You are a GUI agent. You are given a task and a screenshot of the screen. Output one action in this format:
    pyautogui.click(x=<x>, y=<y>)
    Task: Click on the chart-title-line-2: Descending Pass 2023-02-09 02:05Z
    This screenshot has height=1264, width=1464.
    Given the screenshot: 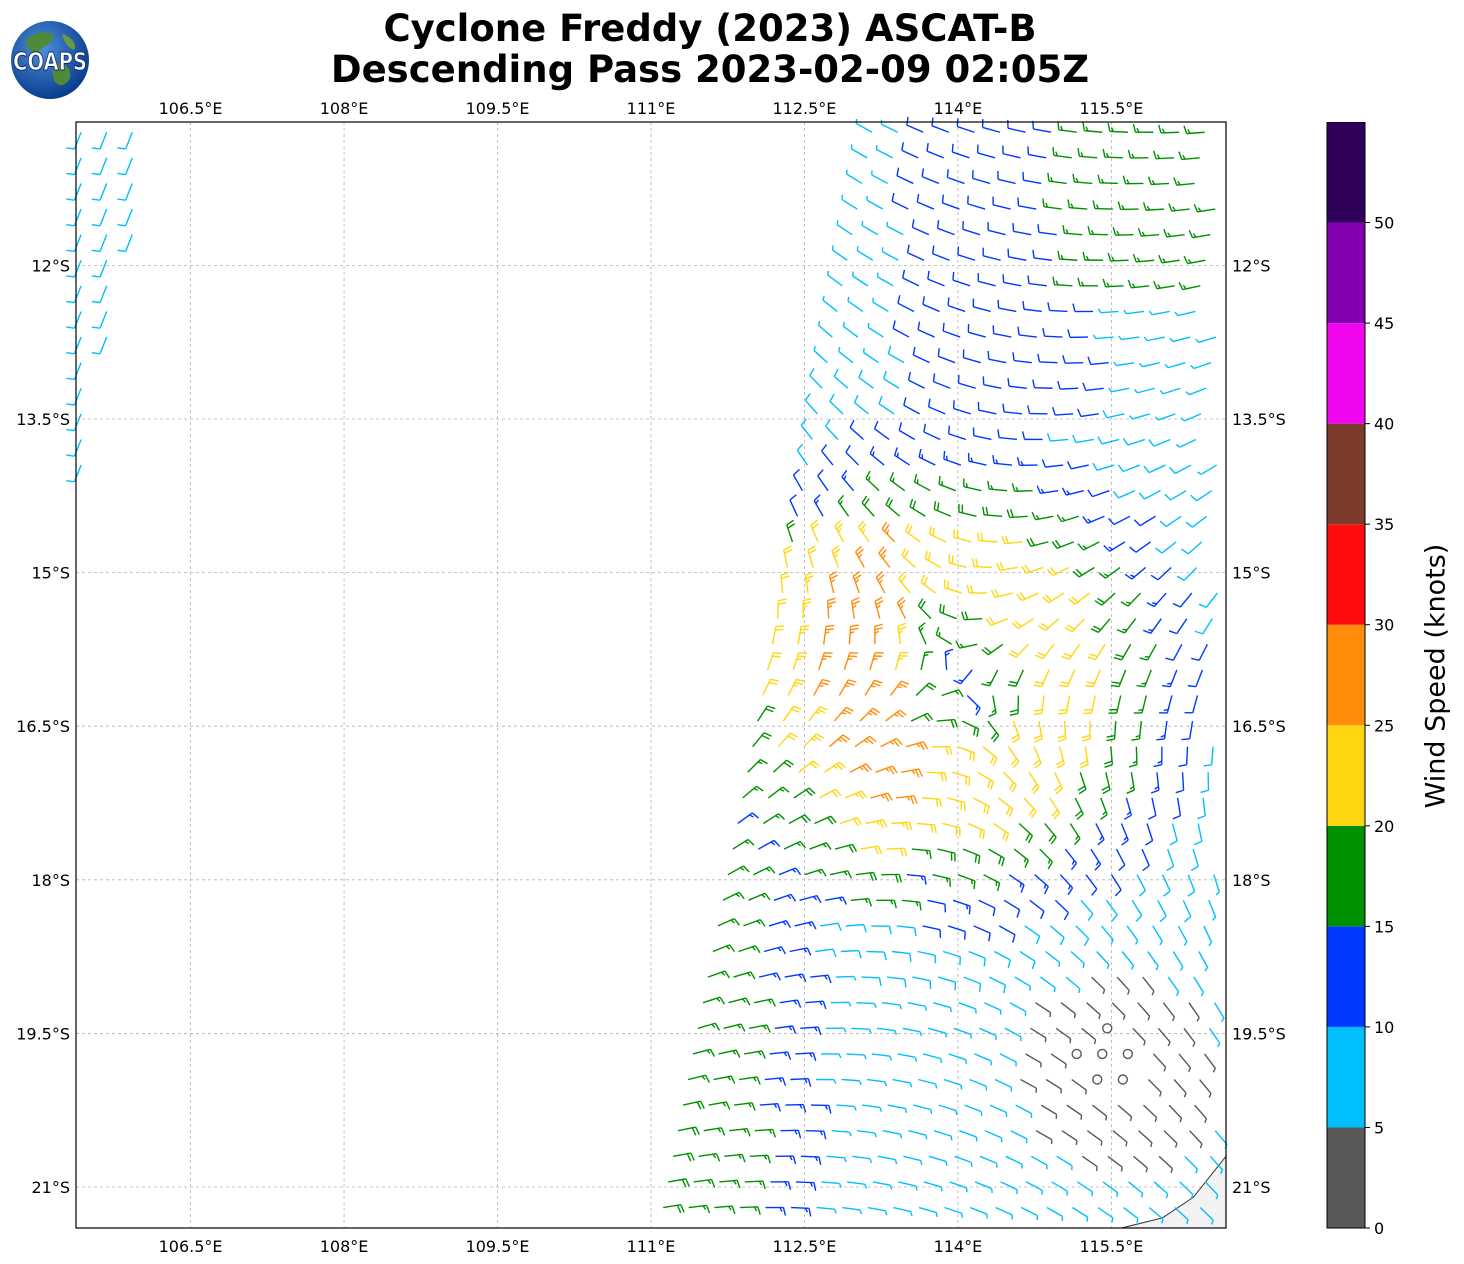 What is the action you would take?
    pyautogui.click(x=710, y=69)
    